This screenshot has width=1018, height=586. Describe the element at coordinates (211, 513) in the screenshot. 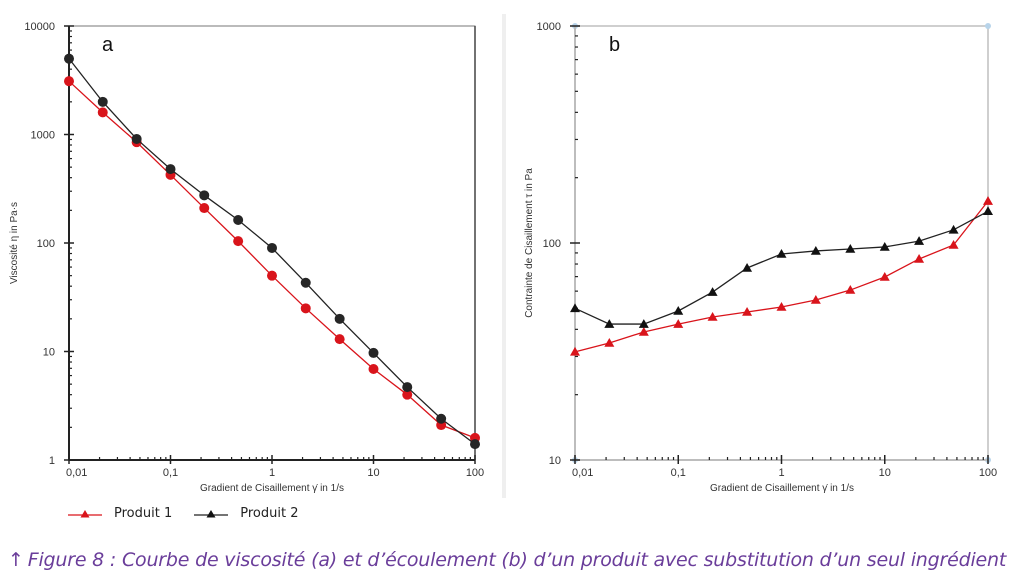

I see `legend-swatch-triangle-black-icon` at that location.